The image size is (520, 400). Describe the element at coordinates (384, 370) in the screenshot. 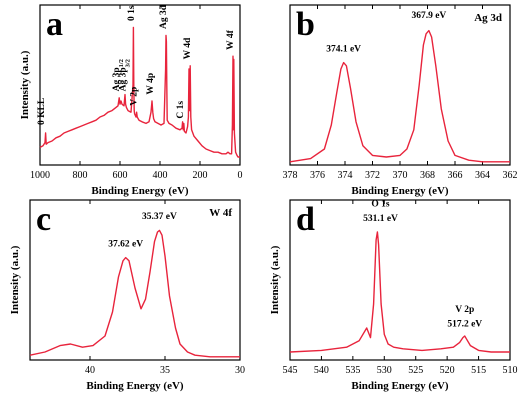

I see `x-tick-label: 530` at that location.